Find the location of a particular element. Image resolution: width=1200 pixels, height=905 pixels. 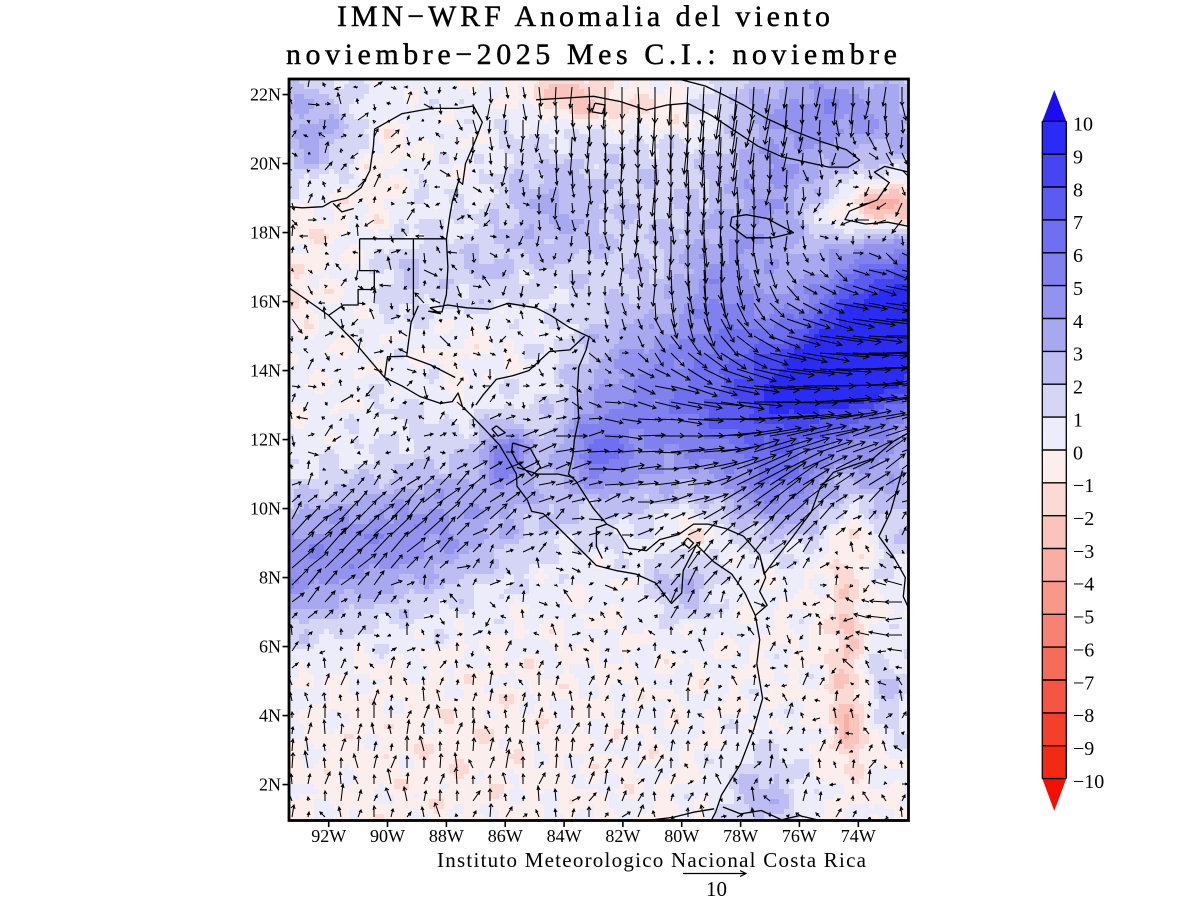

svg-text: 80W is located at coordinates (681, 836).